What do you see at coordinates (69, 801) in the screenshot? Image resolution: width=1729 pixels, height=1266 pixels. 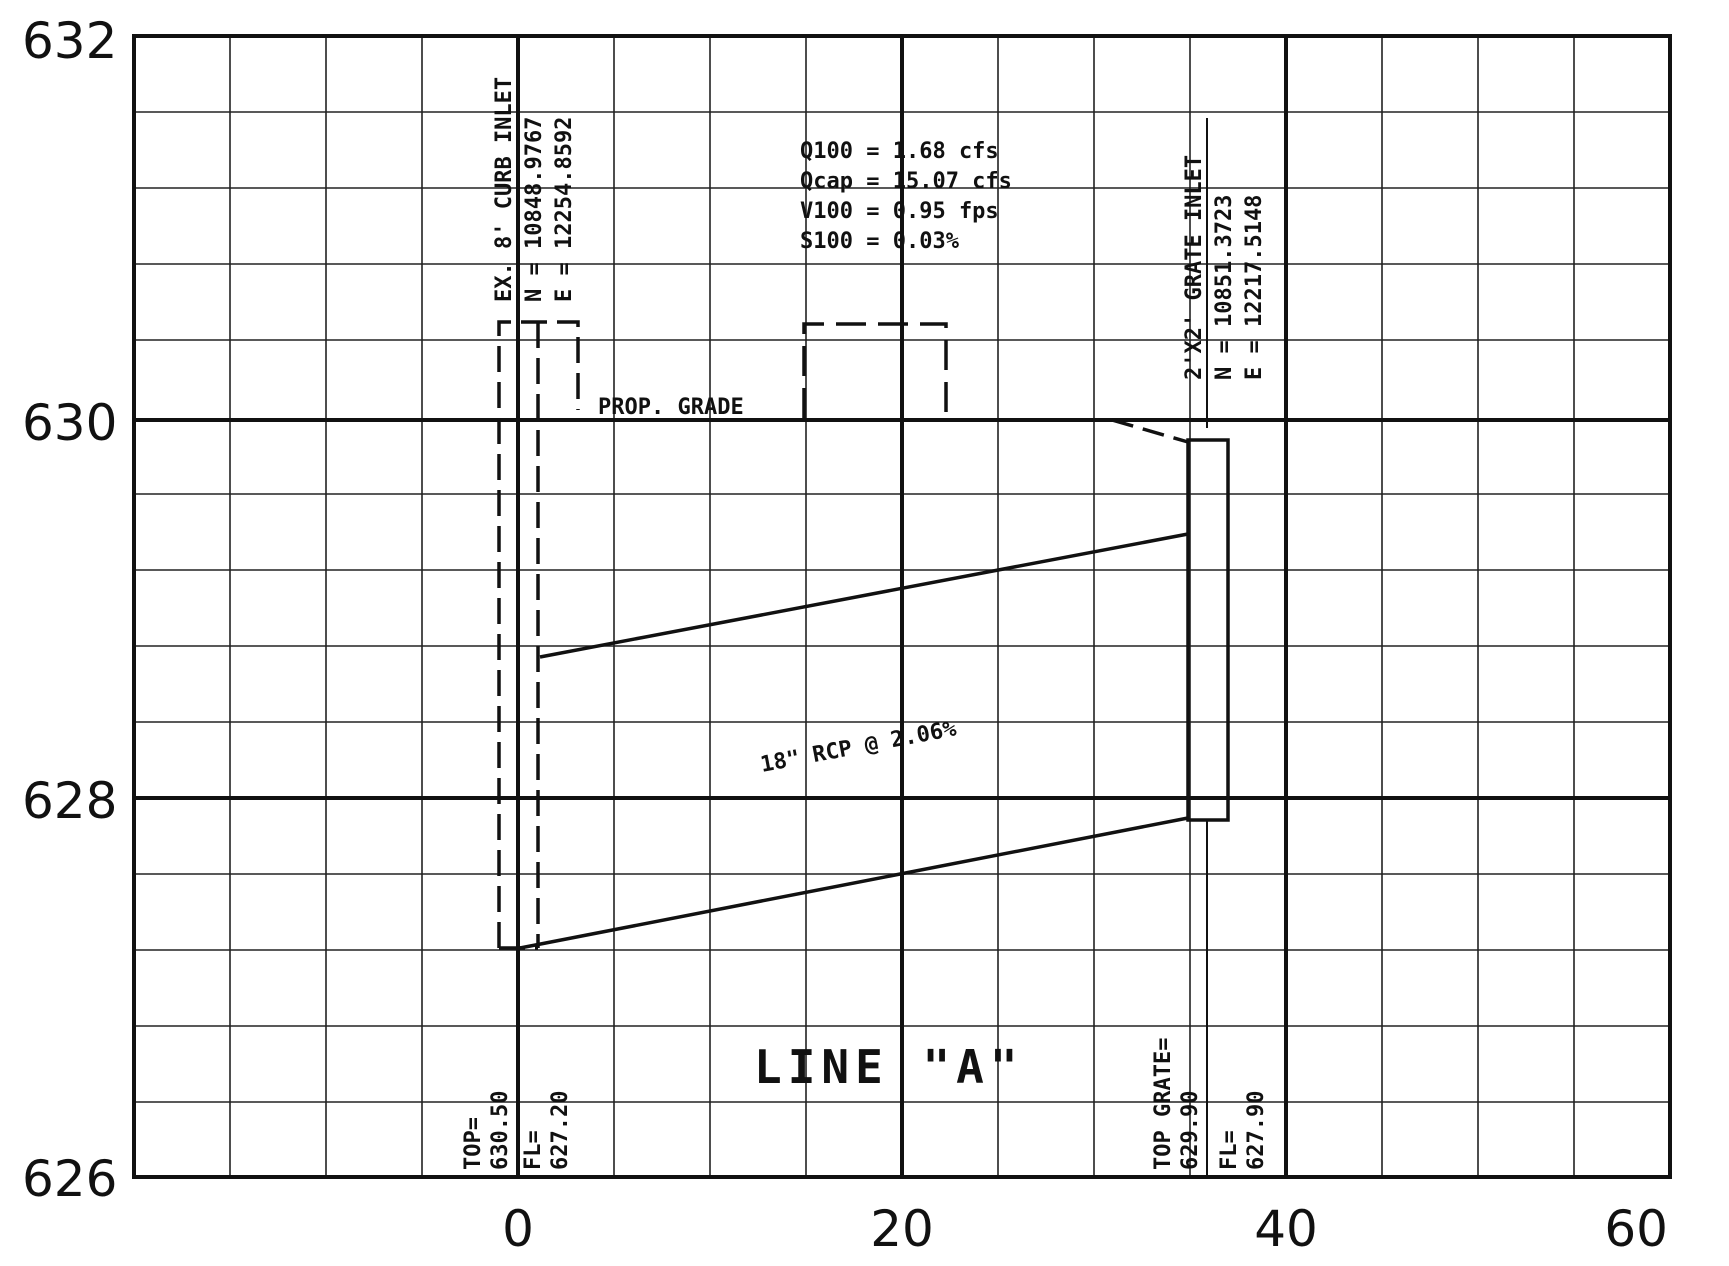 I see `y-tick-628: 628` at bounding box center [69, 801].